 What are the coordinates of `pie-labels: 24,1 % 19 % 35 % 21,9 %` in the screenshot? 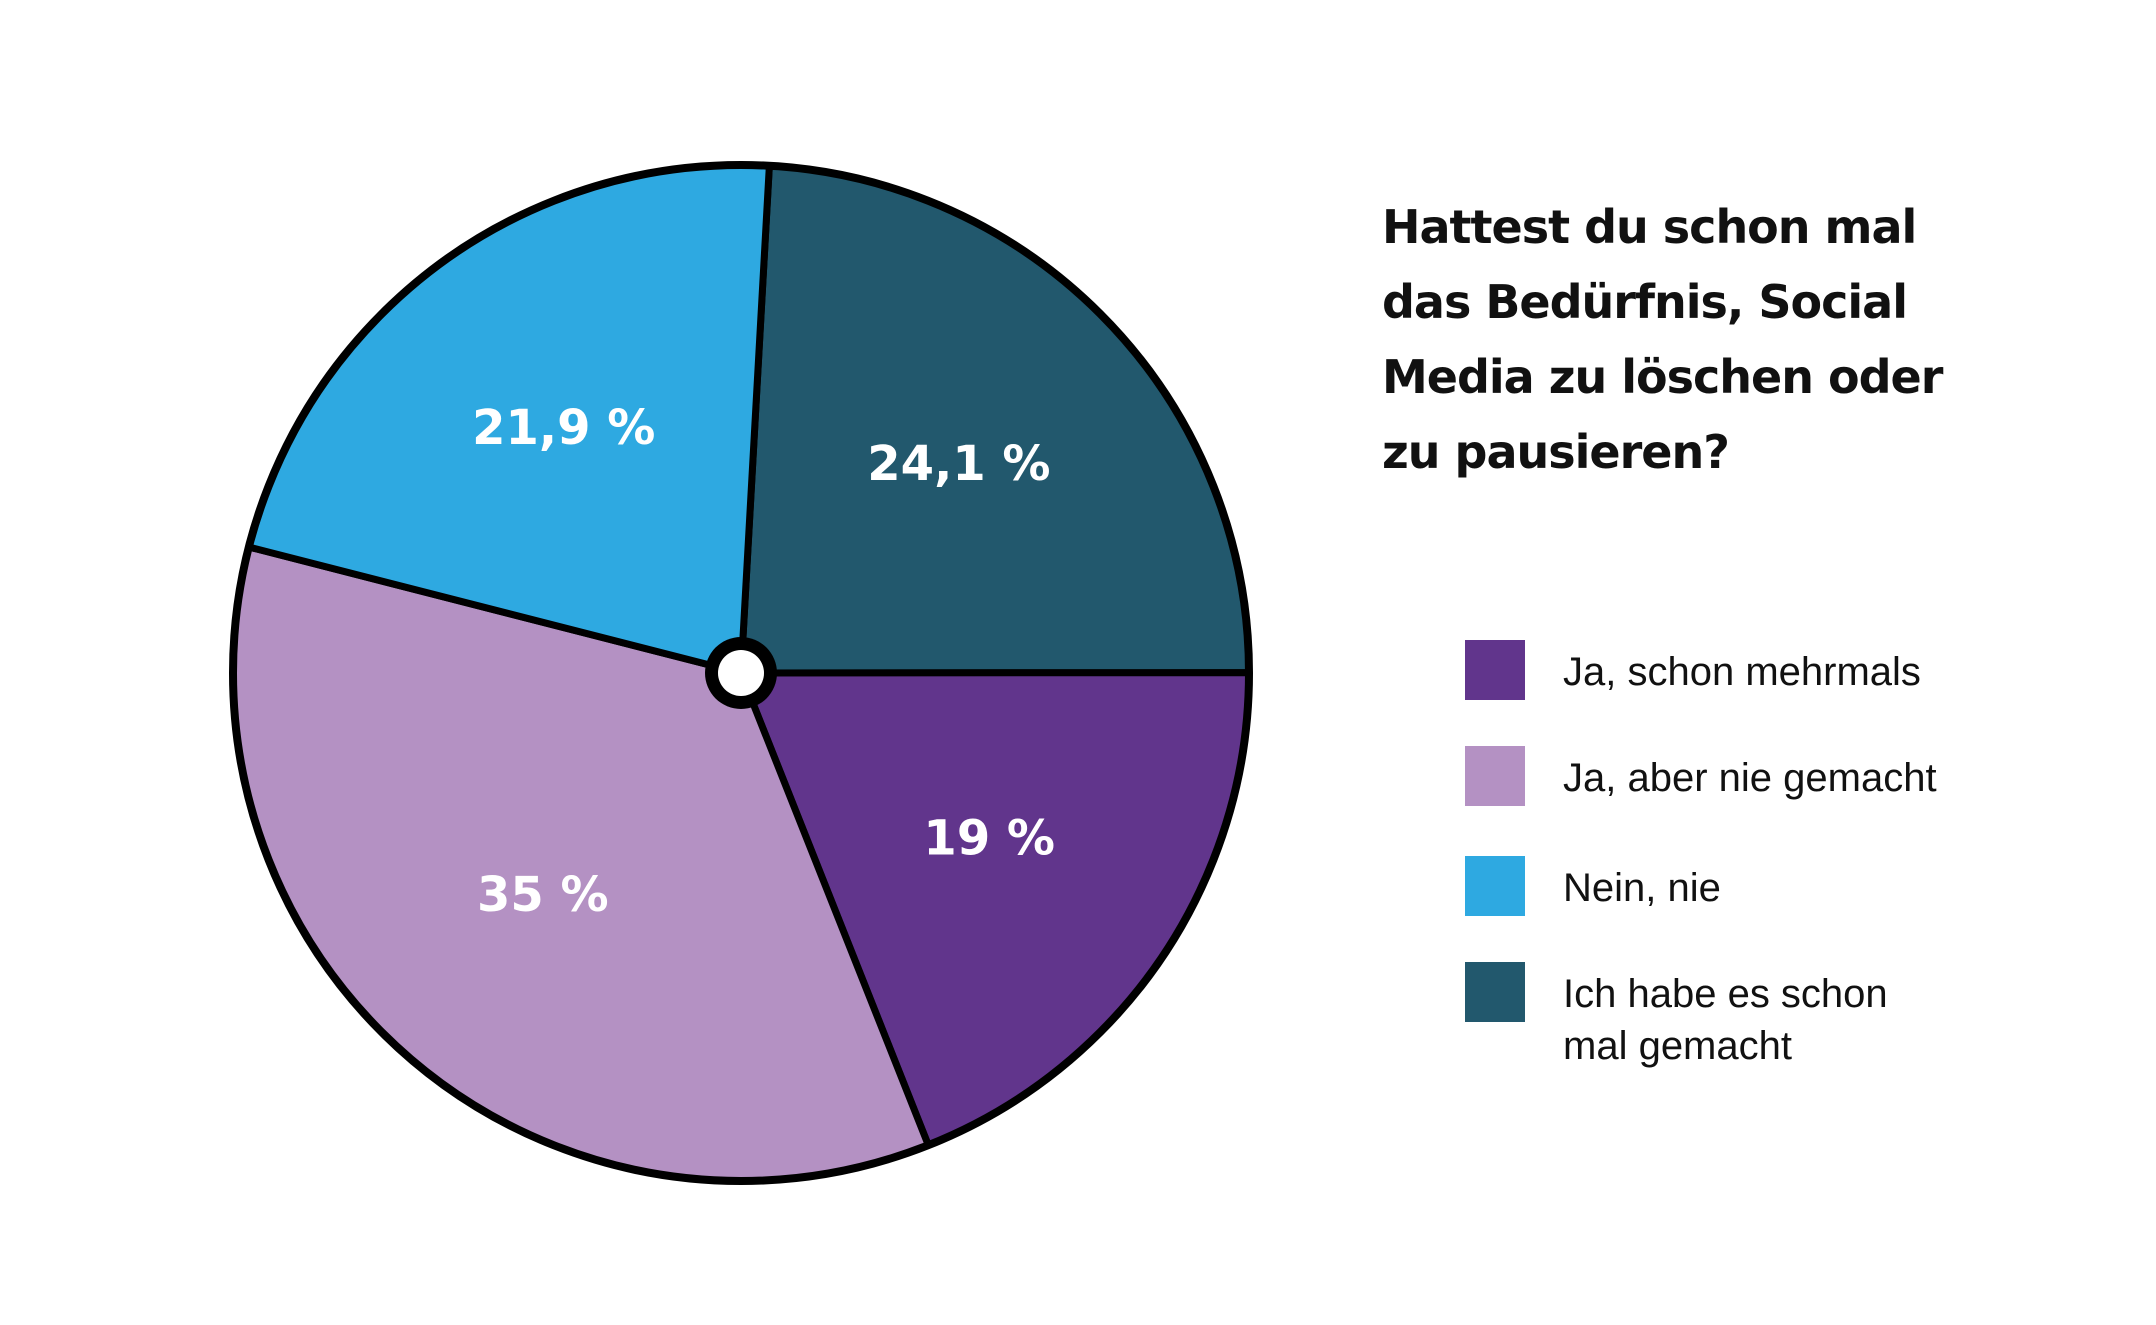 It's located at (763, 661).